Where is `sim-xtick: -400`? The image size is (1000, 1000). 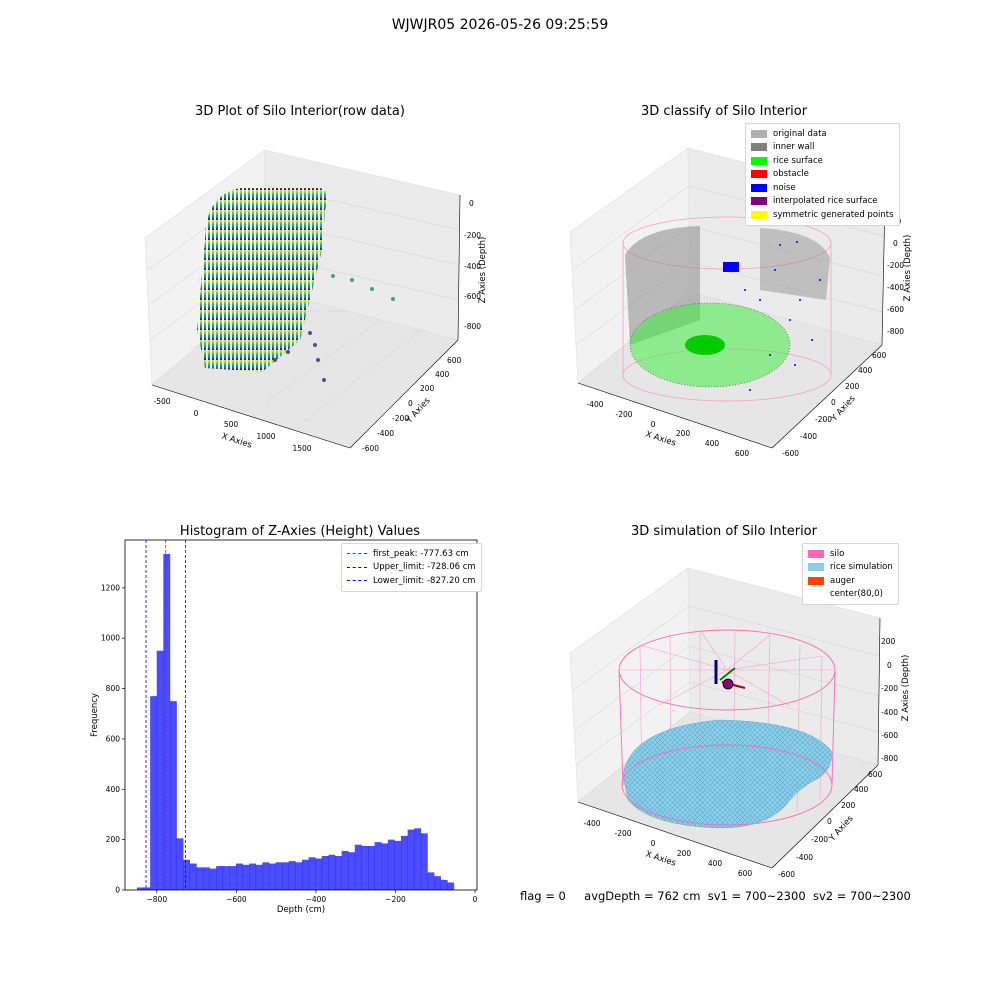
sim-xtick: -400 is located at coordinates (591, 823).